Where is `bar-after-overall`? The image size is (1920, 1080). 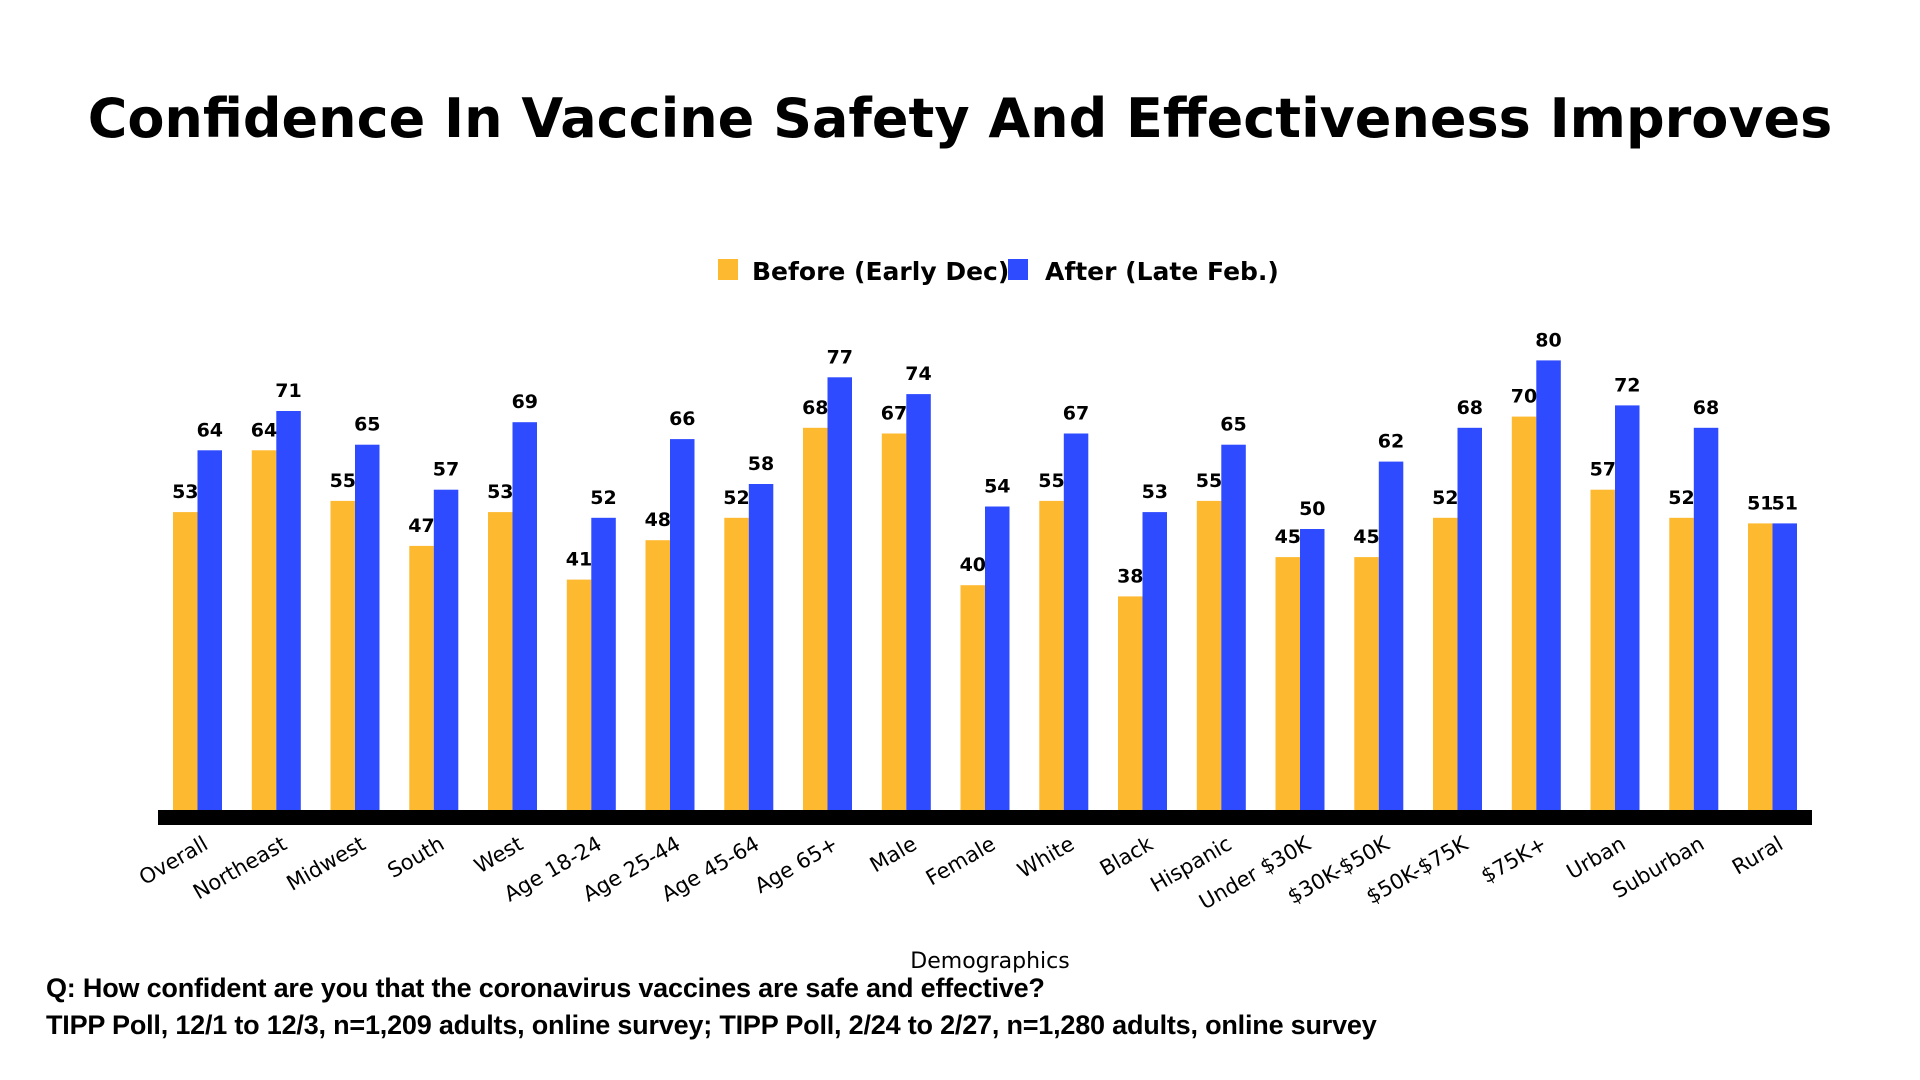
bar-after-overall is located at coordinates (209, 630).